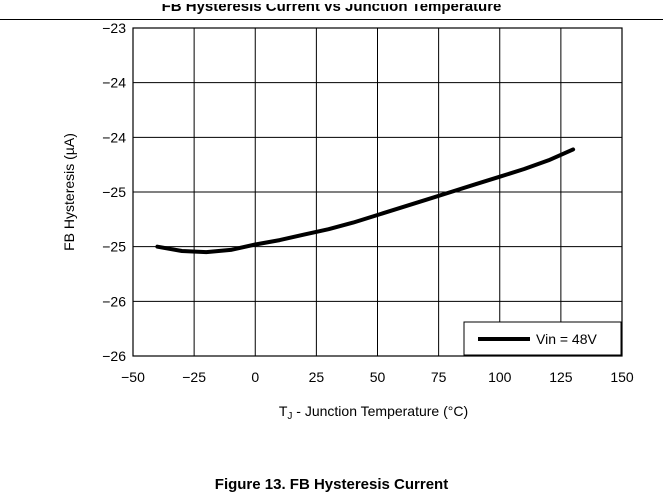  What do you see at coordinates (567, 339) in the screenshot?
I see `legend-label: Vin = 48V` at bounding box center [567, 339].